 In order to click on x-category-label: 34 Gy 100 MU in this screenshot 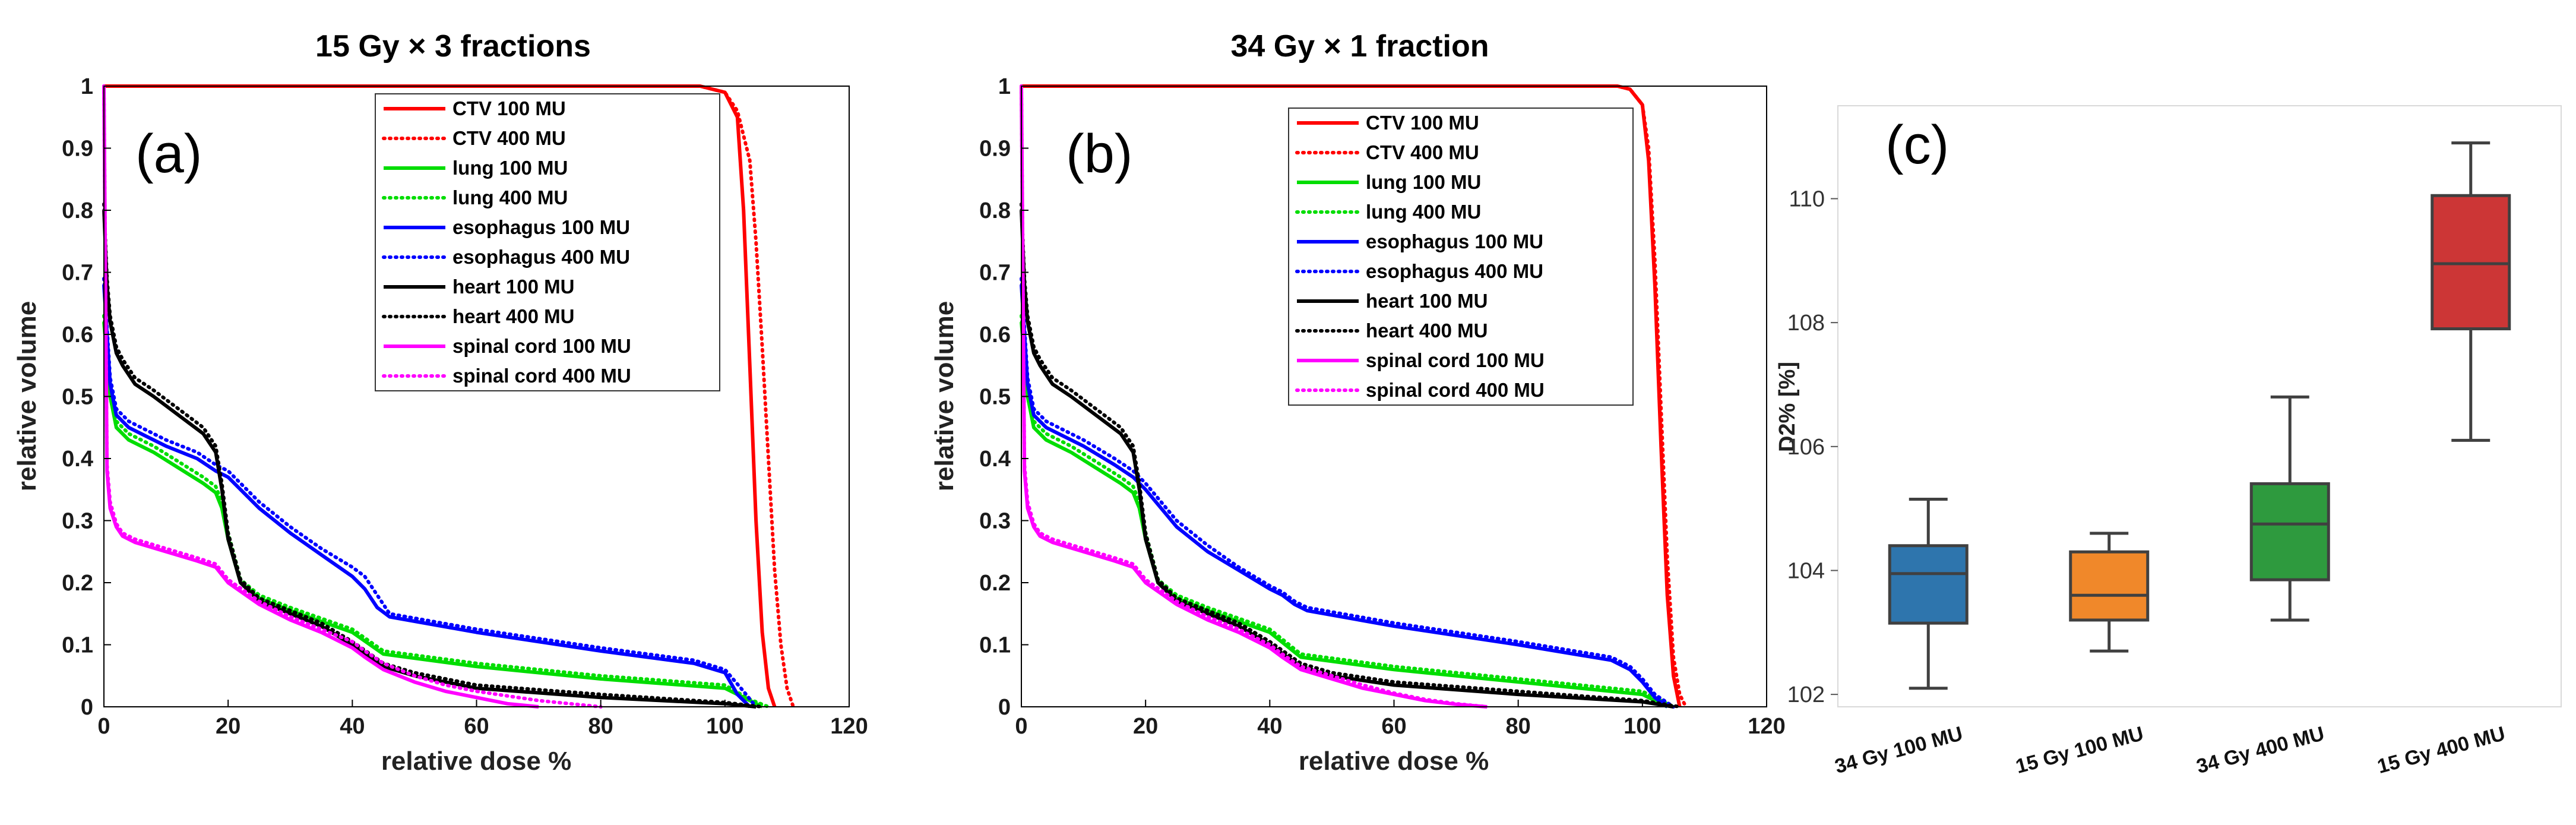, I will do `click(1899, 750)`.